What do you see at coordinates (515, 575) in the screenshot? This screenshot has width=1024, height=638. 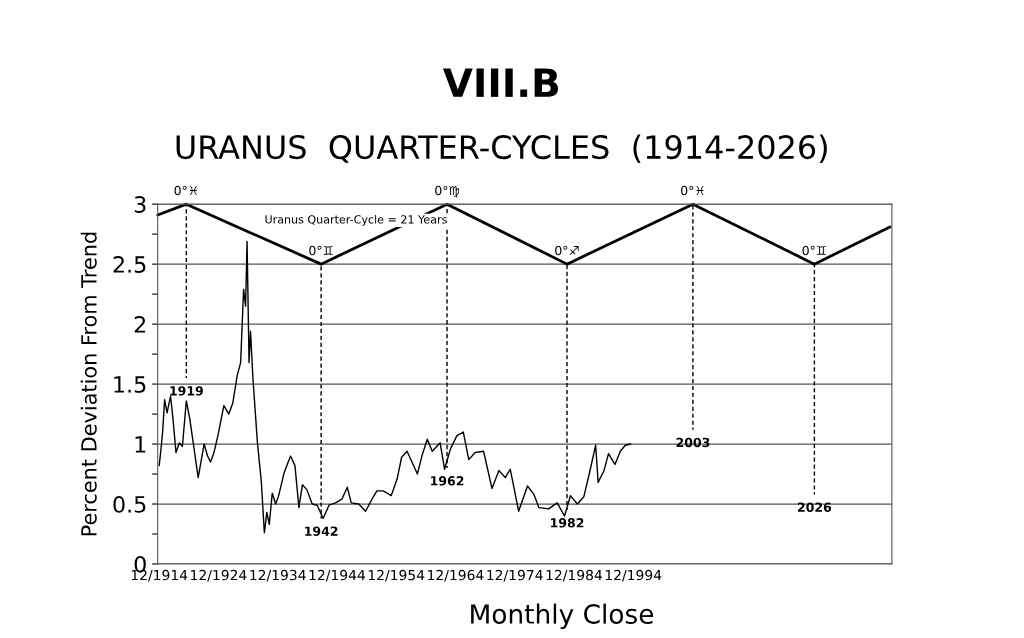 I see `x-tick-label: 12/1974` at bounding box center [515, 575].